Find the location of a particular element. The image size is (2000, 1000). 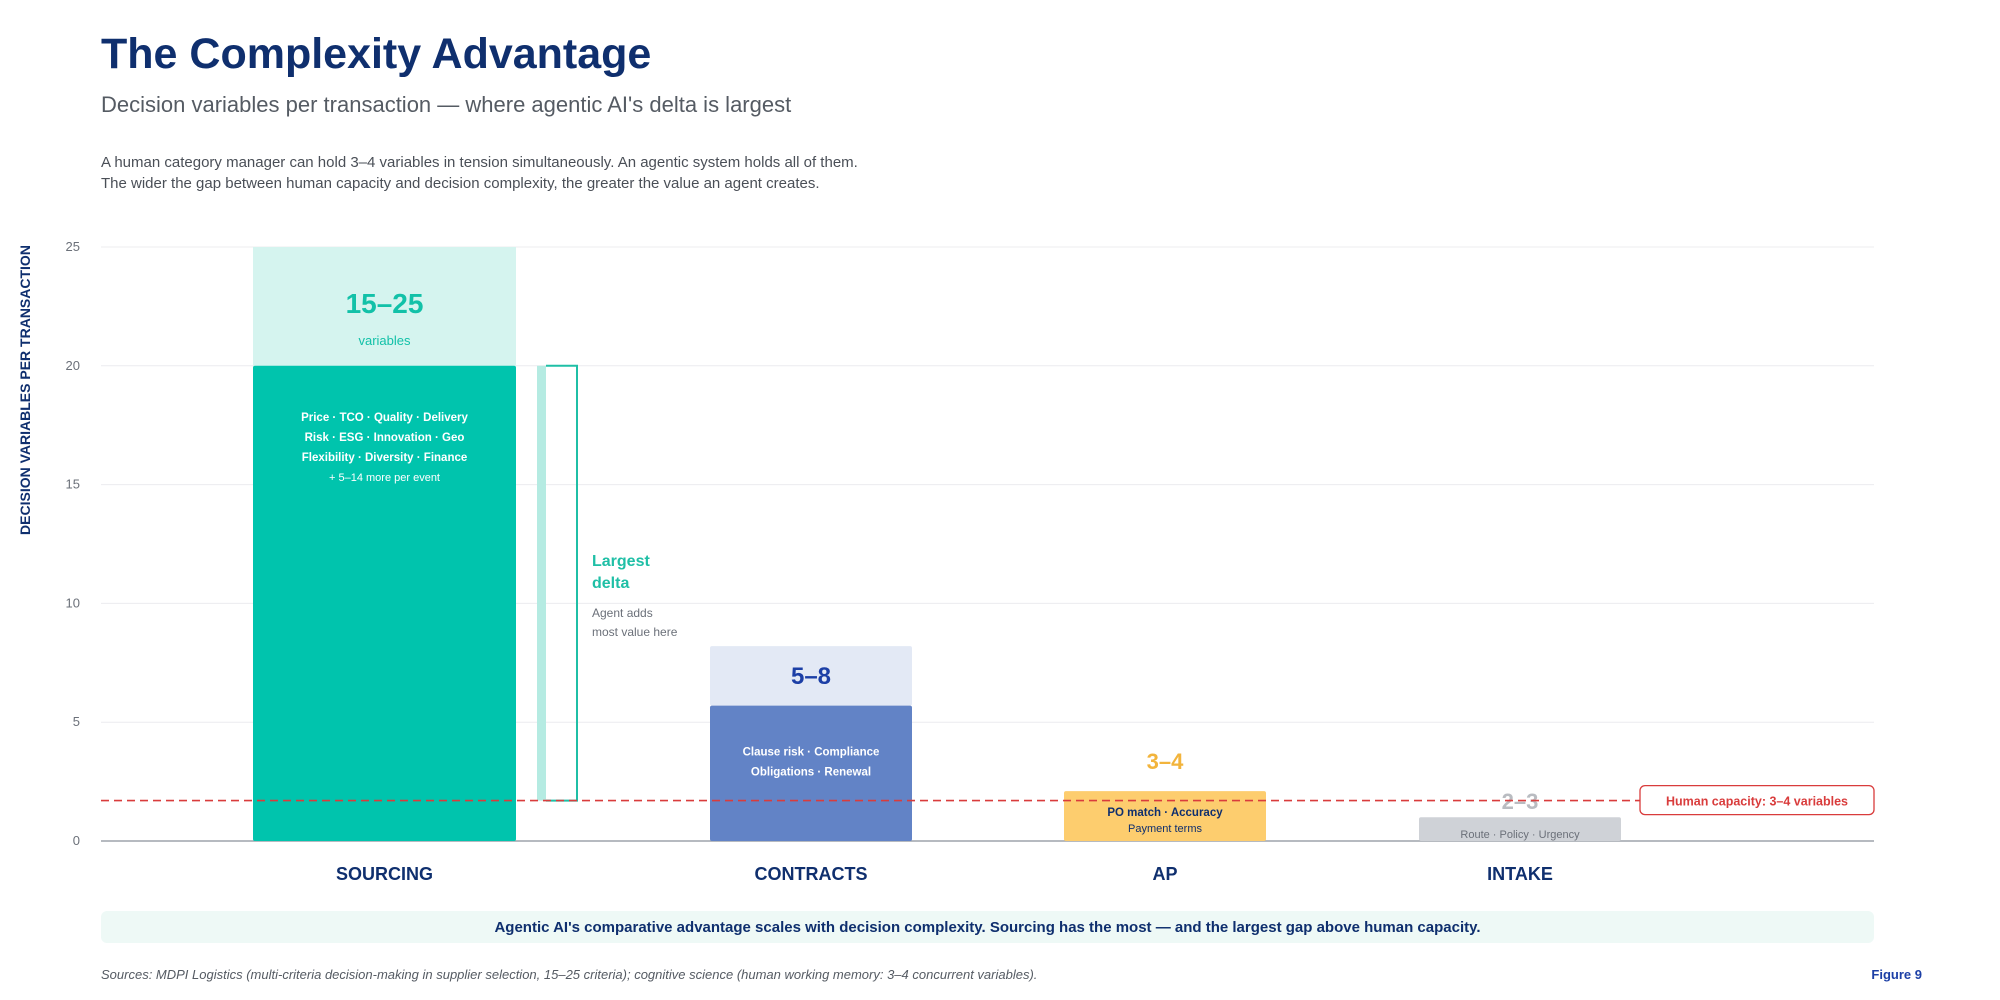

sourcing-detail-text: Risk · ESG · Innovation · Geo is located at coordinates (385, 438).